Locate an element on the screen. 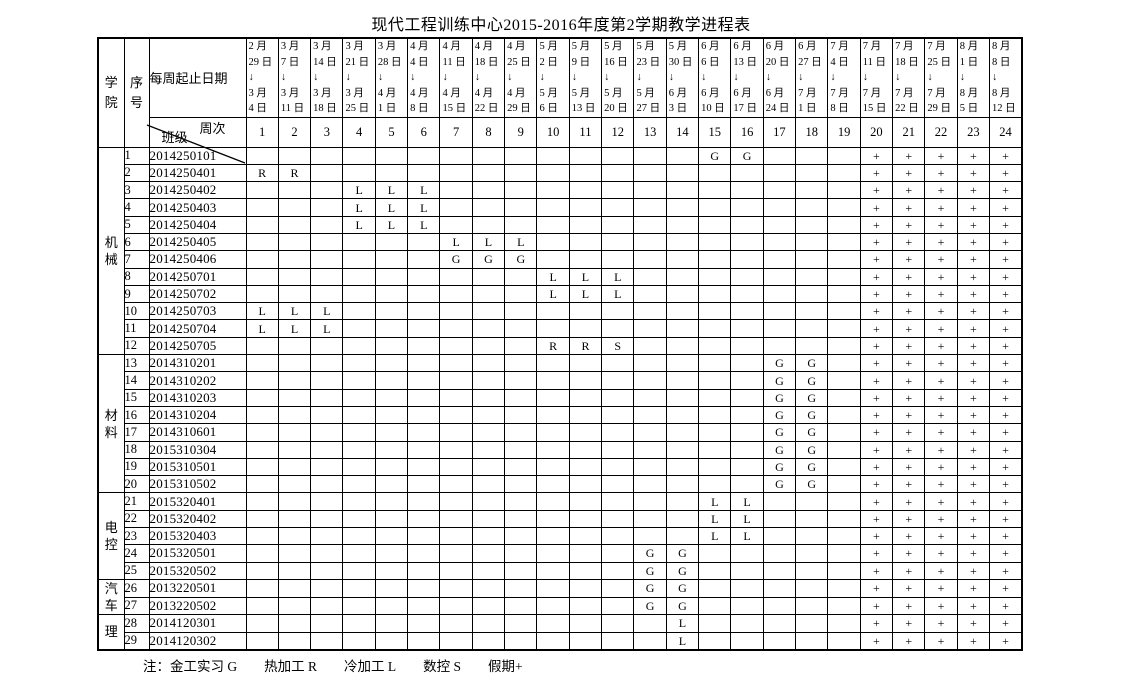 Image resolution: width=1122 pixels, height=691 pixels. mark-cell-r27-w5 is located at coordinates (391, 606).